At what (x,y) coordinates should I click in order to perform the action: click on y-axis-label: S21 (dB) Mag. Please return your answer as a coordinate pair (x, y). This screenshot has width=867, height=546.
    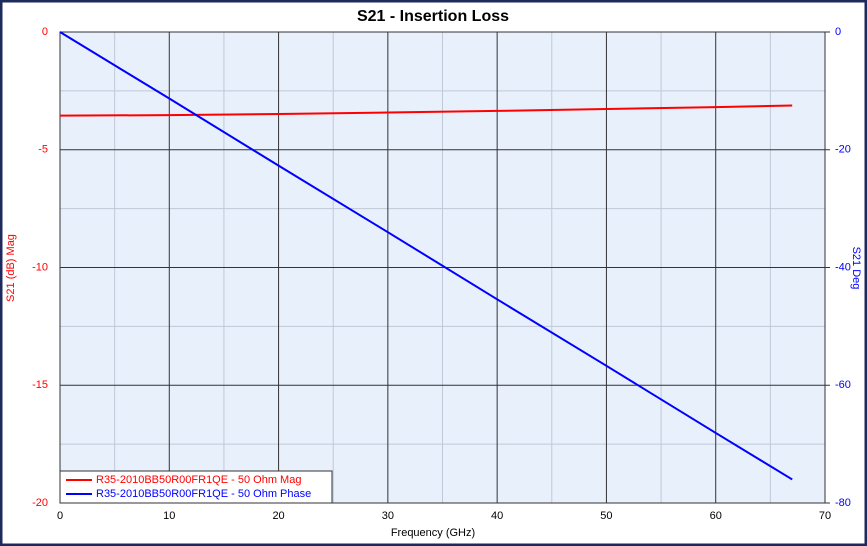
    Looking at the image, I should click on (11, 268).